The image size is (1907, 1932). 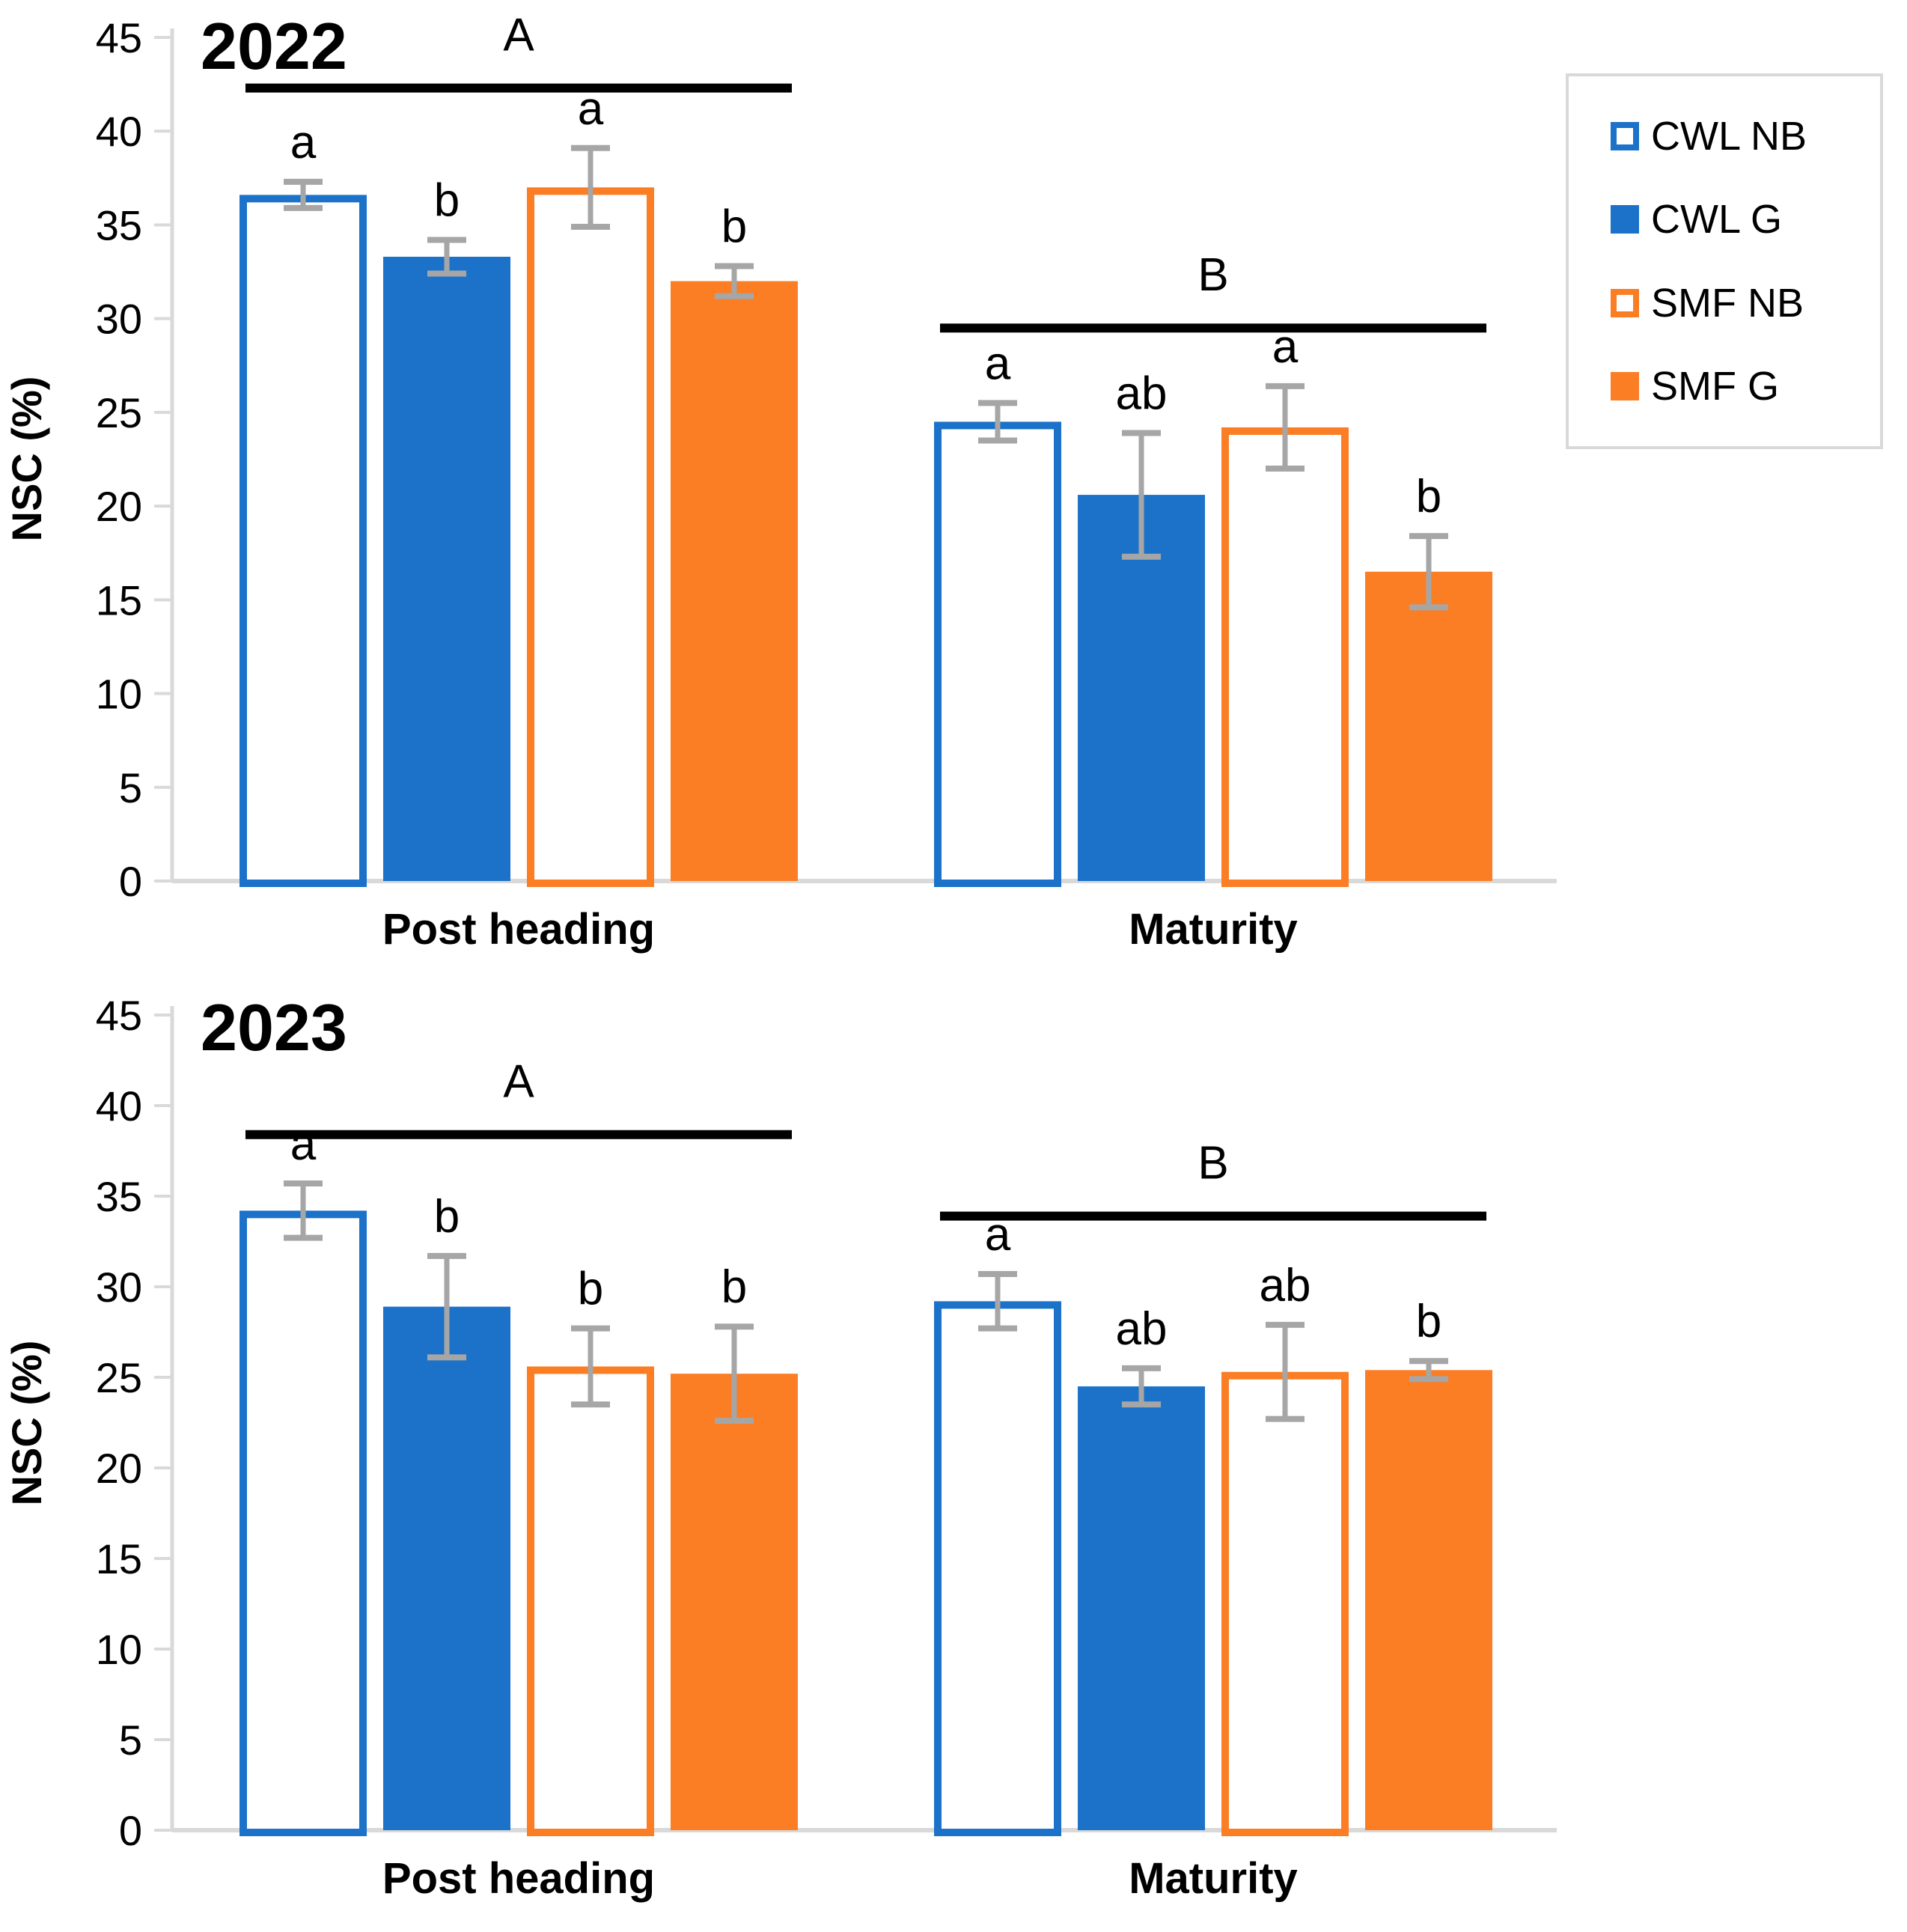 I want to click on legend-label: SMF G, so click(x=1715, y=386).